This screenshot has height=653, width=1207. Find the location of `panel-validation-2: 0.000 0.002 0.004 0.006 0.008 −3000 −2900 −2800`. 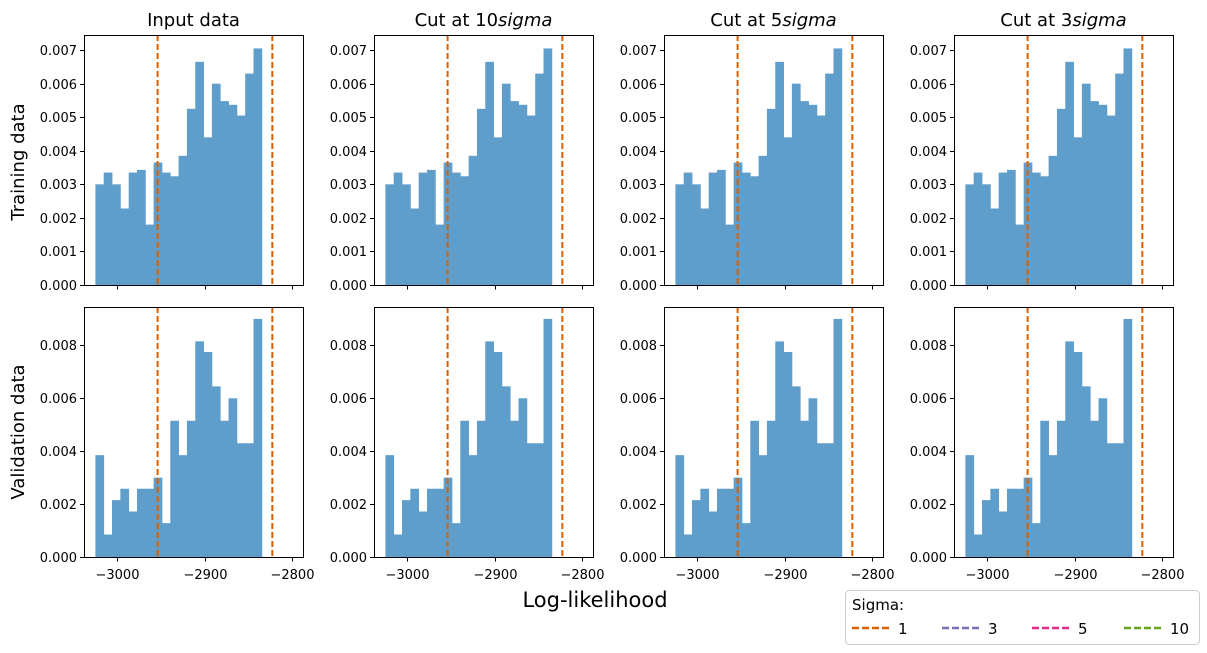

panel-validation-2: 0.000 0.002 0.004 0.006 0.008 −3000 −2900 −2800 is located at coordinates (467, 445).